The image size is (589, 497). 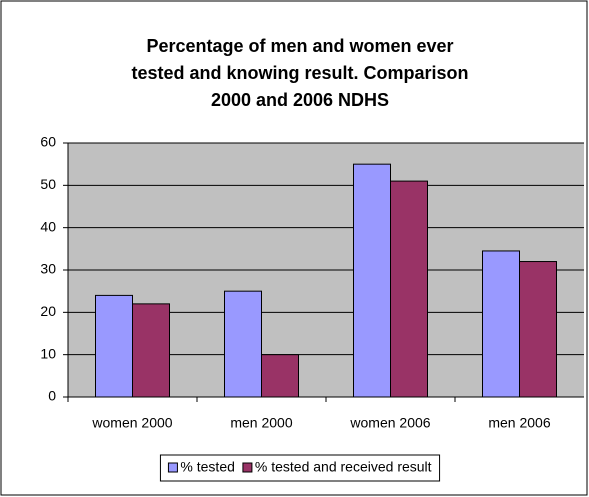 What do you see at coordinates (261, 423) in the screenshot?
I see `x-tick-label: men 2000` at bounding box center [261, 423].